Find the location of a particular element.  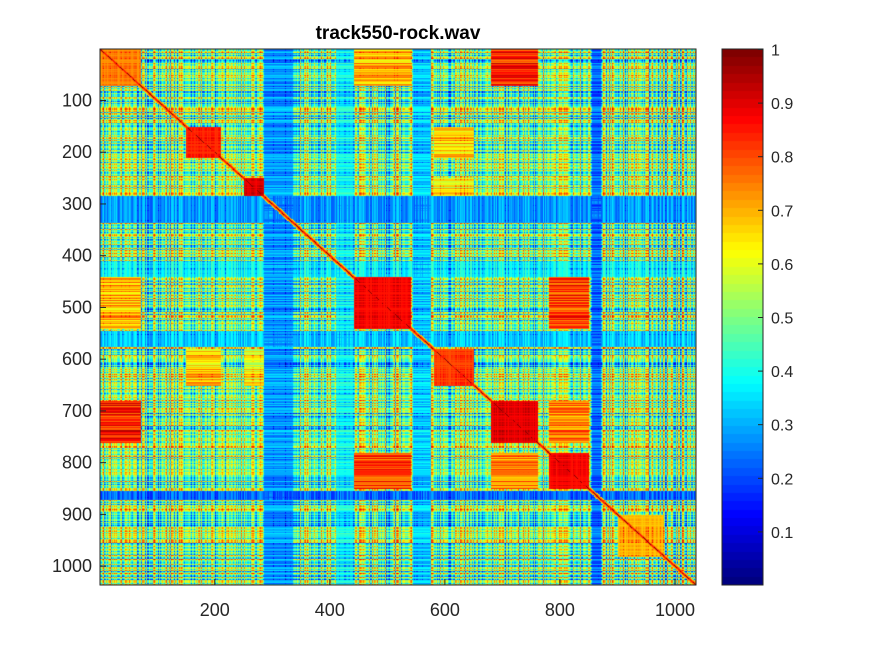

y-tick-label: 300 is located at coordinates (77, 204).